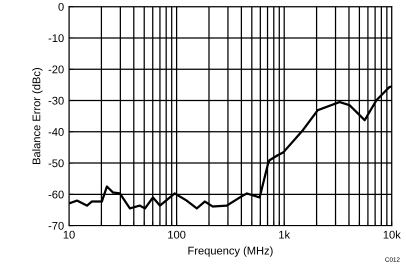 The width and height of the screenshot is (406, 267). I want to click on x-tick-label: 100, so click(177, 234).